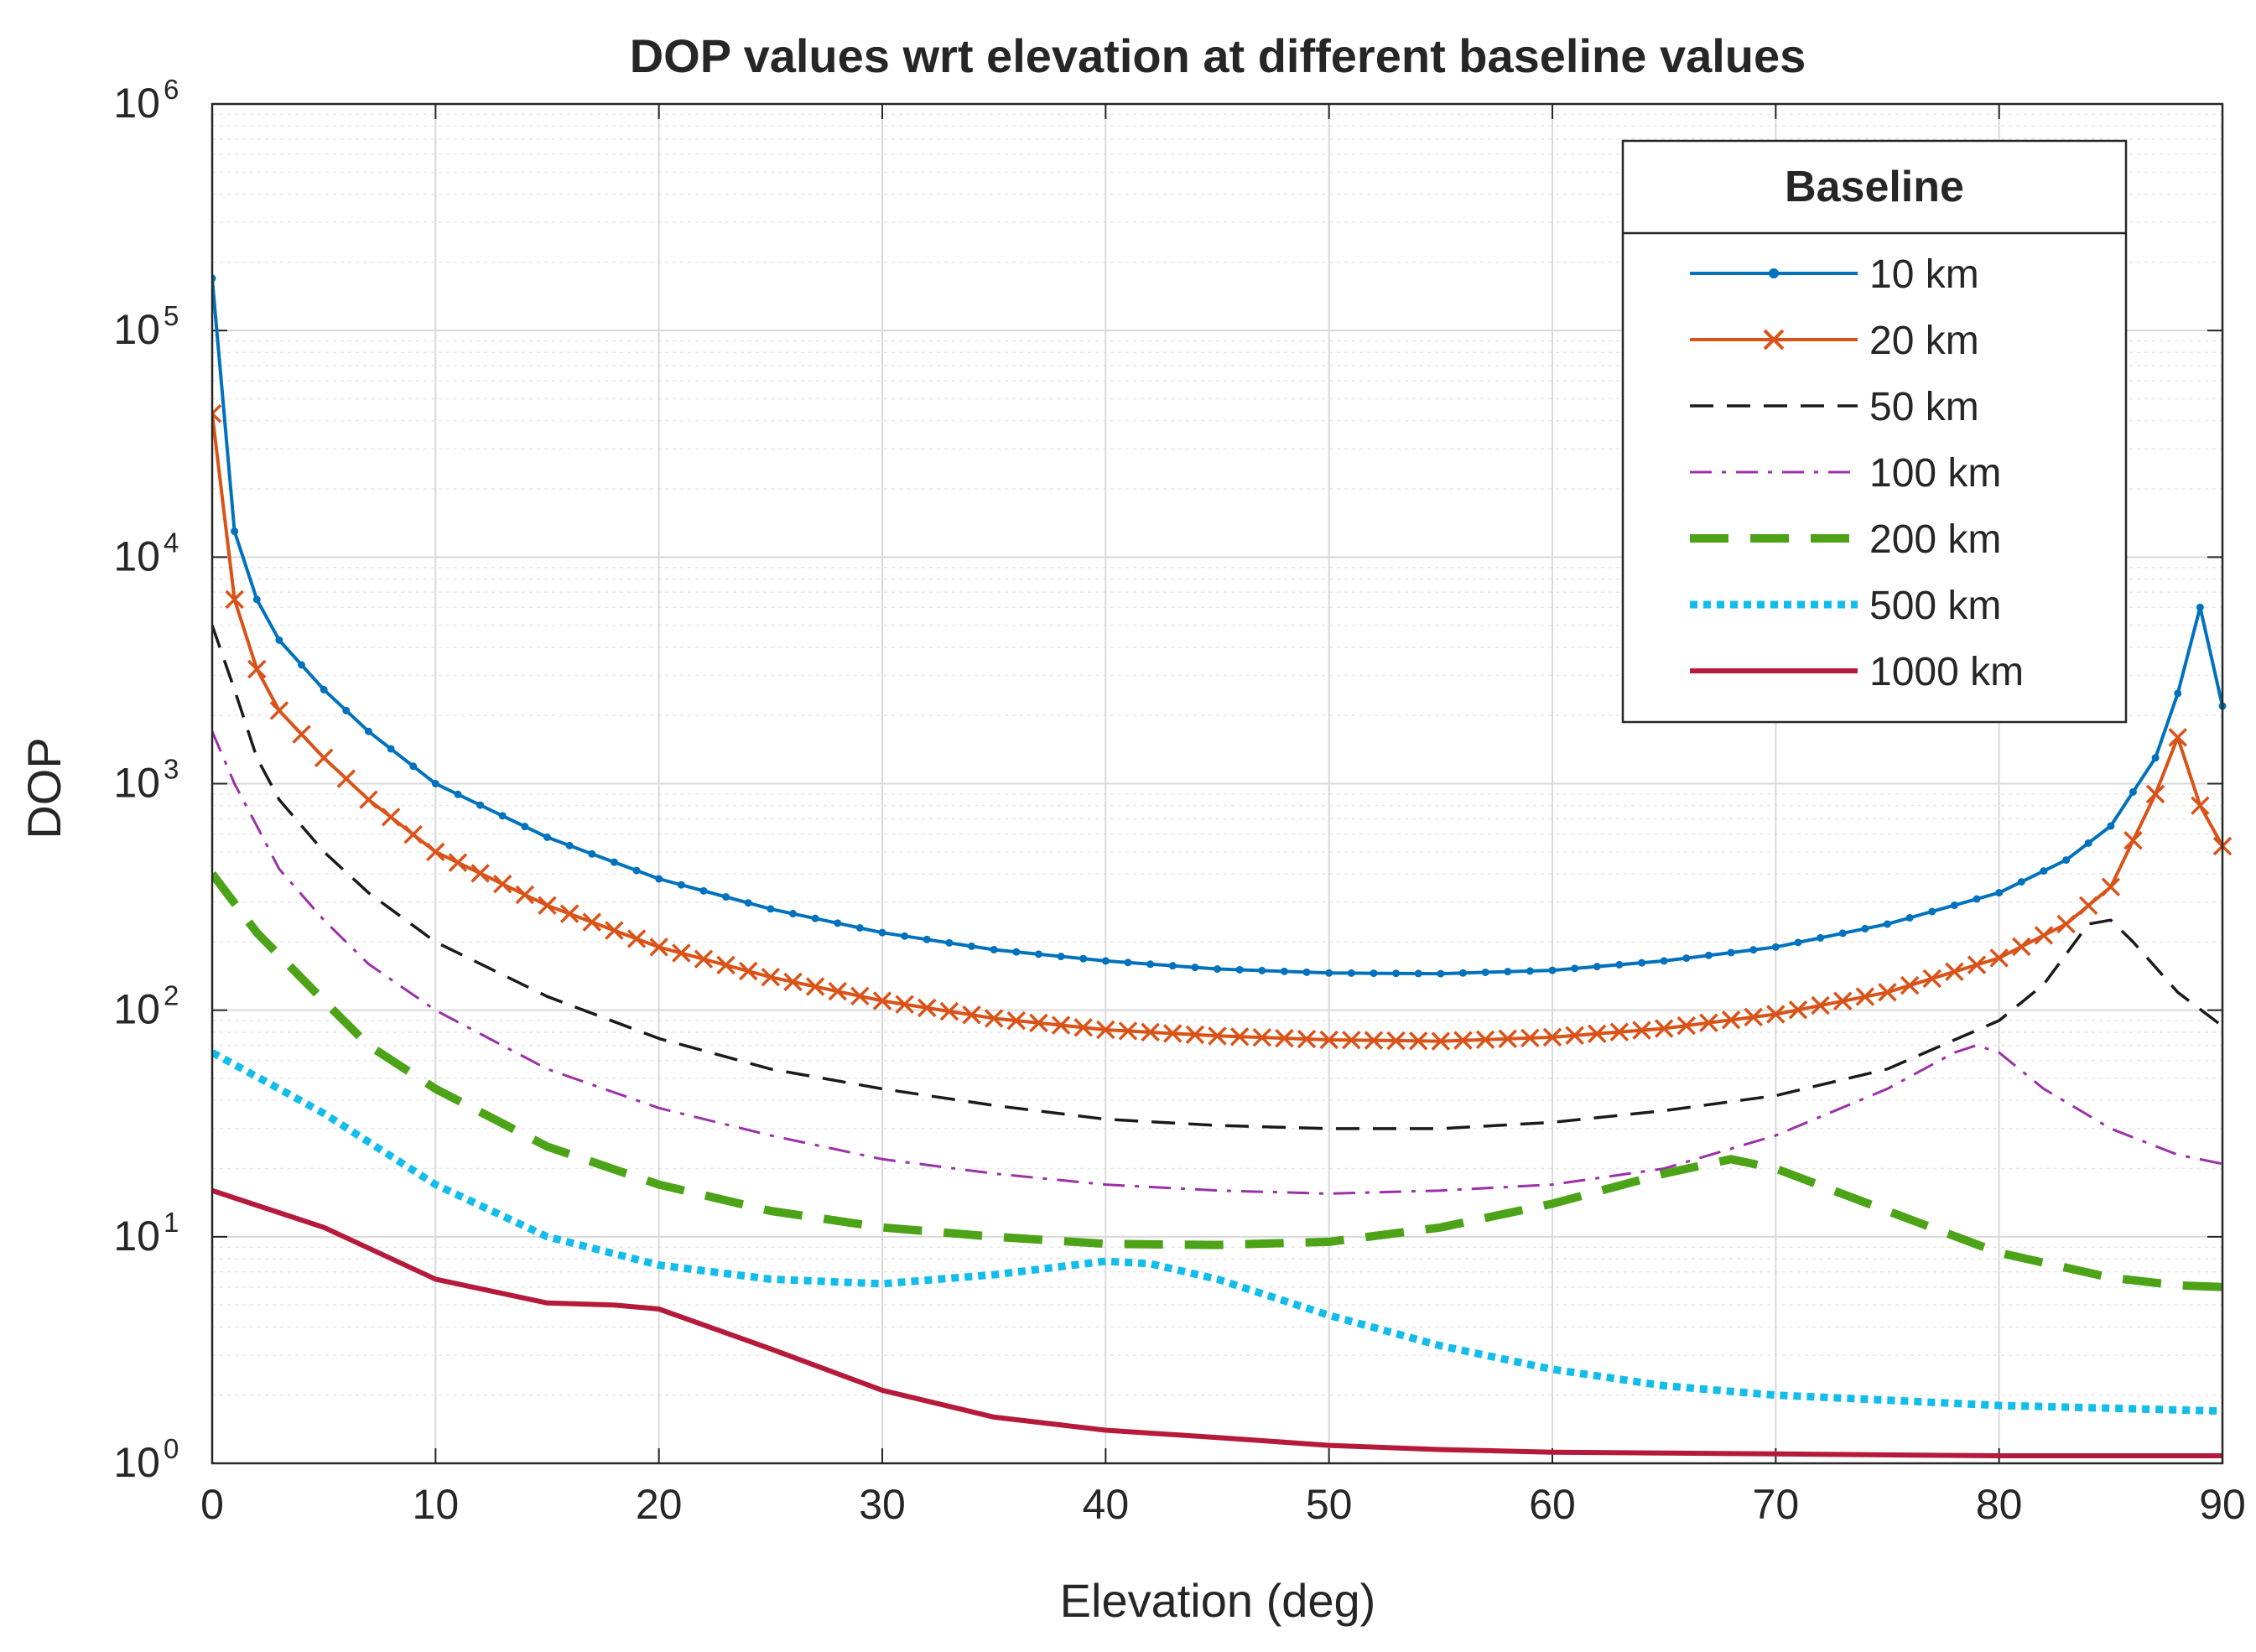 This screenshot has height=1652, width=2256. Describe the element at coordinates (212, 1504) in the screenshot. I see `x-tick-label: 0` at that location.